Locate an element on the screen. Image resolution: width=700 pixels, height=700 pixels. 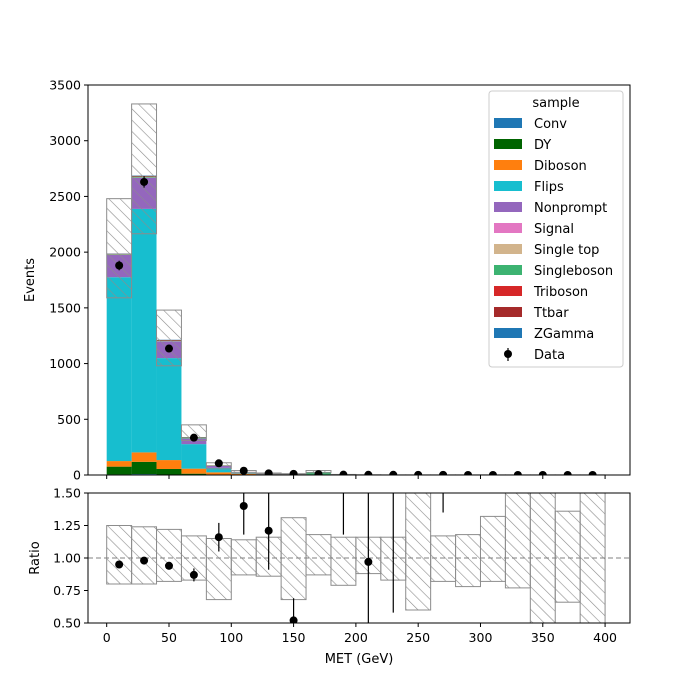
legend-swatch-singleboson is located at coordinates (508, 270).